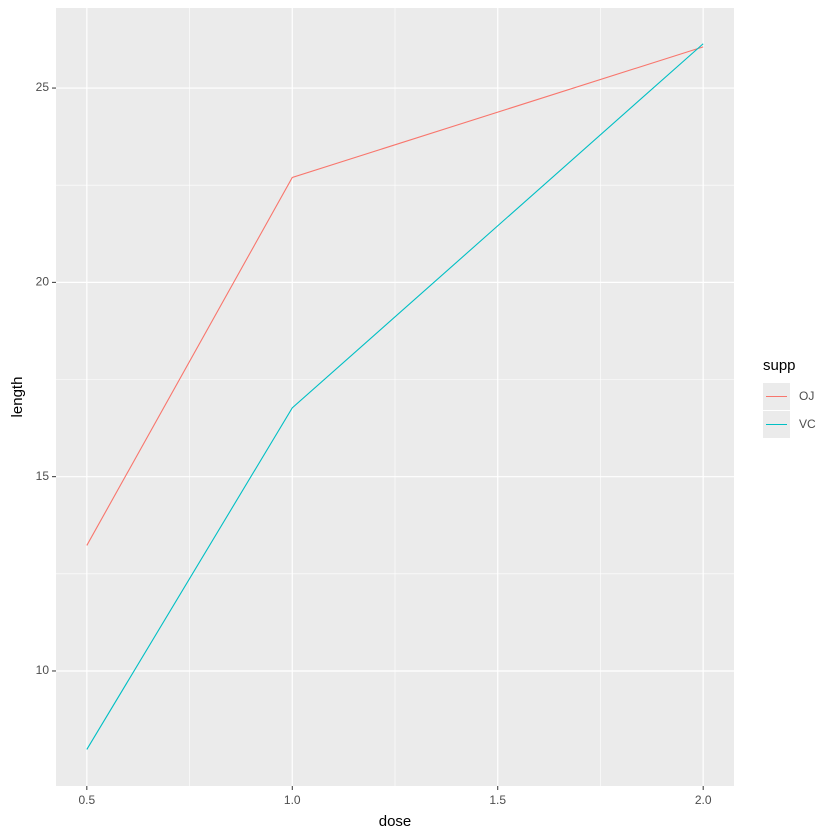 Image resolution: width=840 pixels, height=840 pixels. Describe the element at coordinates (779, 365) in the screenshot. I see `legend-title: supp` at that location.